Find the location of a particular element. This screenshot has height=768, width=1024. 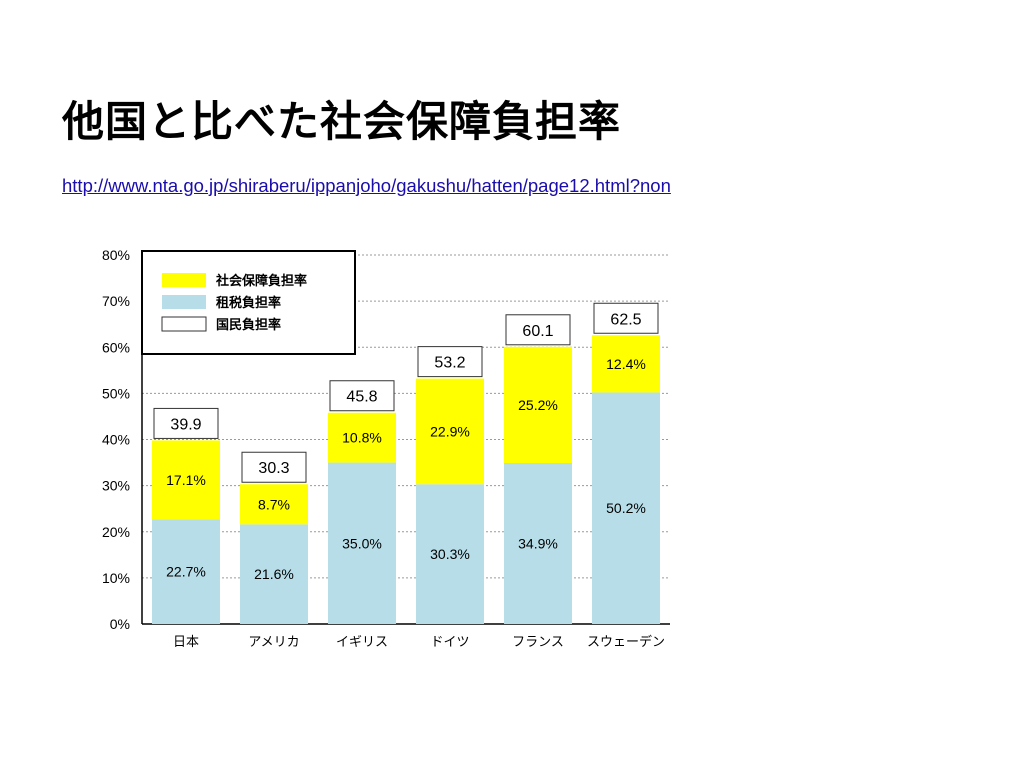

social-security-label: 12.4% is located at coordinates (626, 364).